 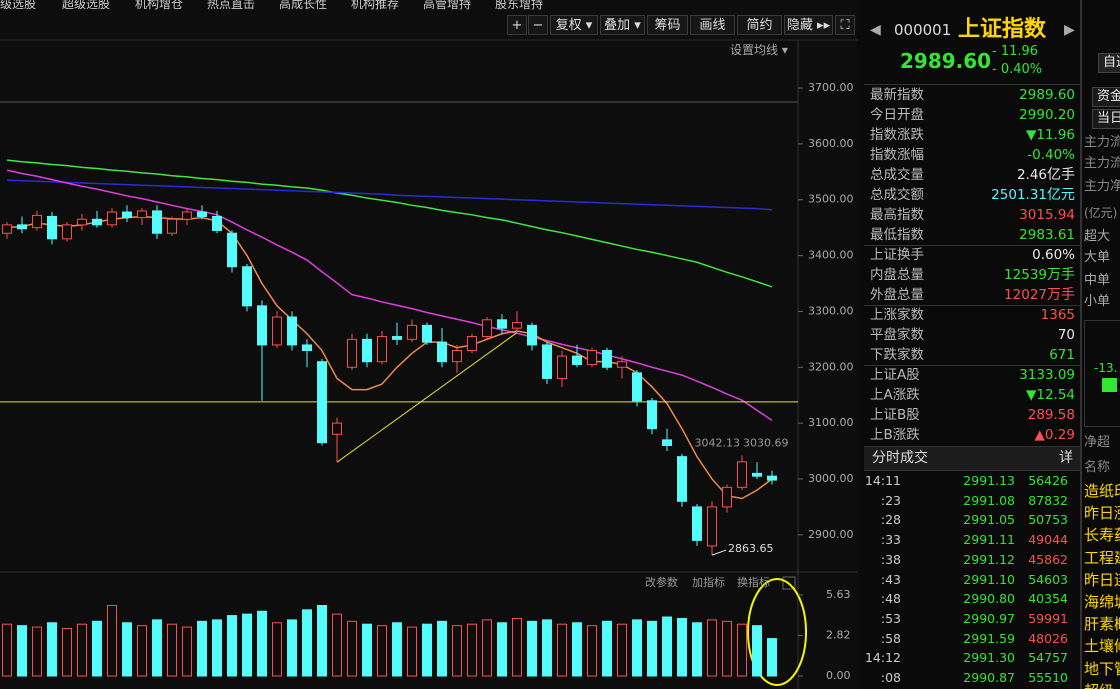 What do you see at coordinates (712, 25) in the screenshot?
I see `toolbar-button: 画线` at bounding box center [712, 25].